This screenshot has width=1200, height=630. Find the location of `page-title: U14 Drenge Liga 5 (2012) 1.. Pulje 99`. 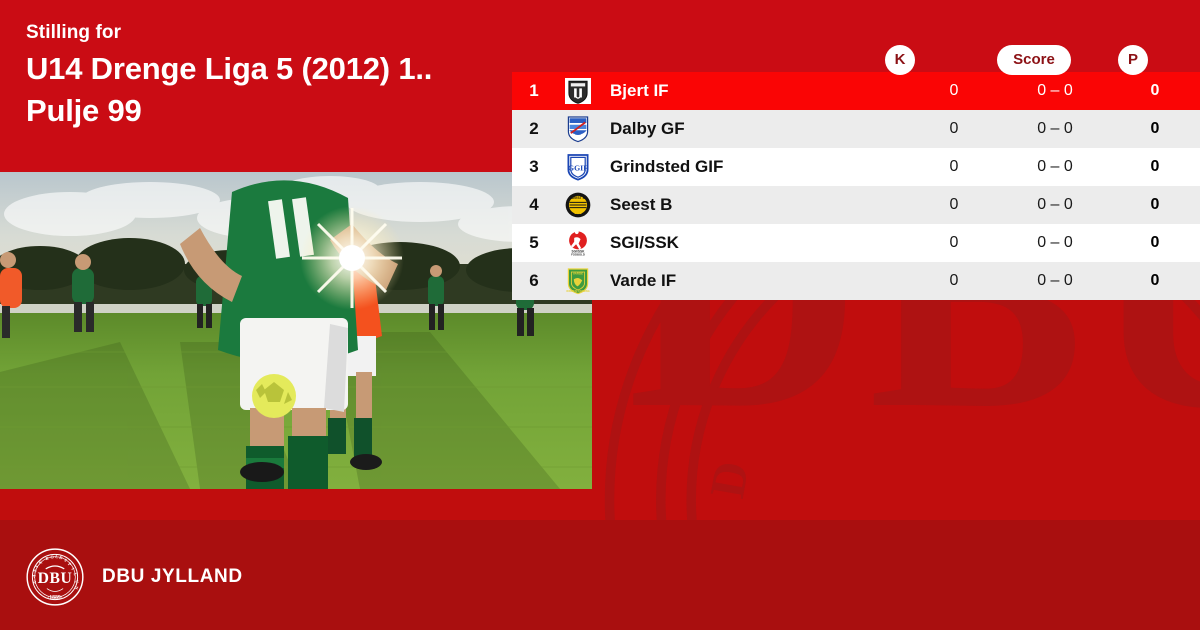

page-title: U14 Drenge Liga 5 (2012) 1.. Pulje 99 is located at coordinates (229, 89).